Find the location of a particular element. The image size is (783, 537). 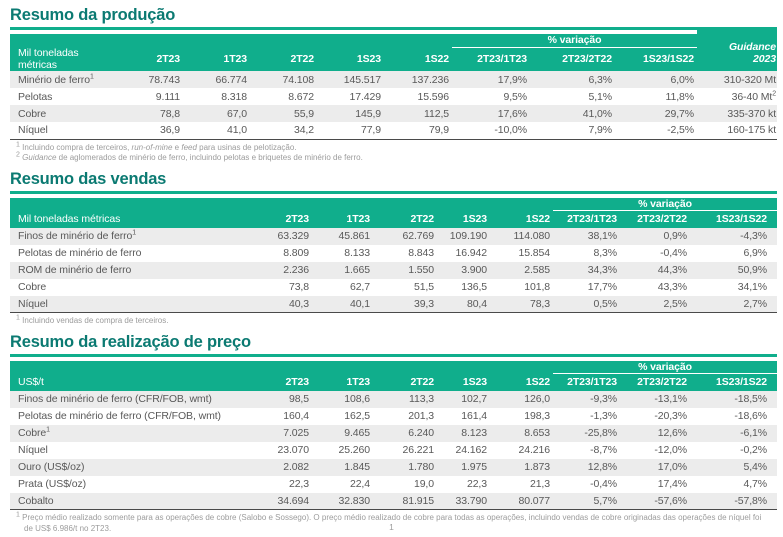

period-value-cell: 114.080 is located at coordinates (532, 236).